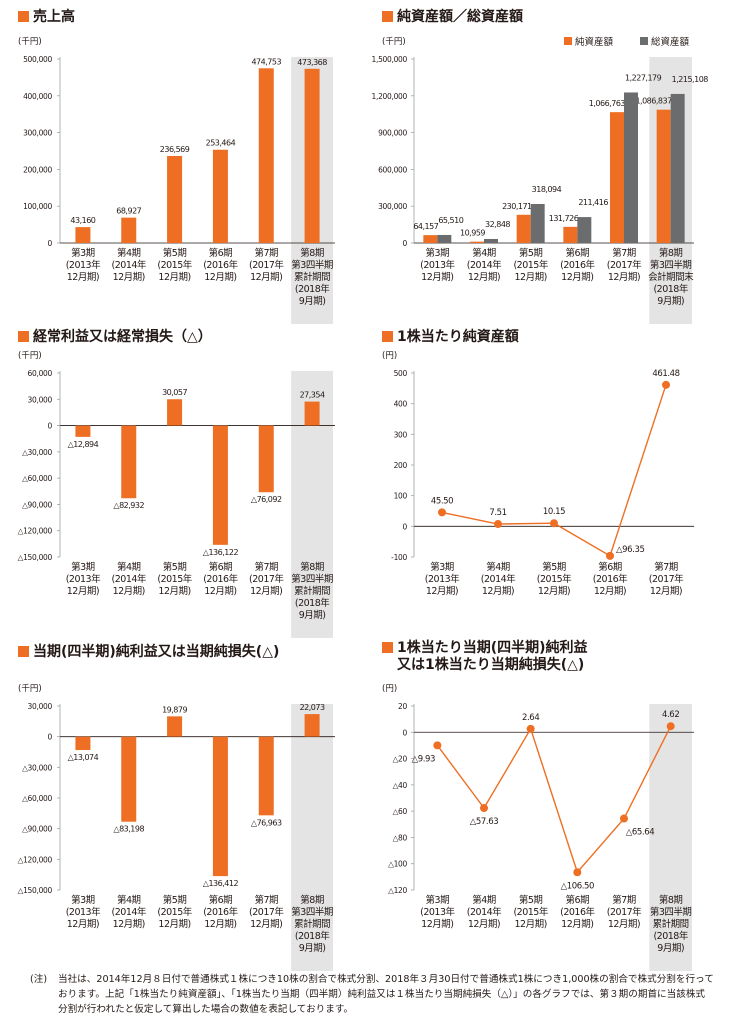  What do you see at coordinates (83, 444) in the screenshot?
I see `data-label: △12,894` at bounding box center [83, 444].